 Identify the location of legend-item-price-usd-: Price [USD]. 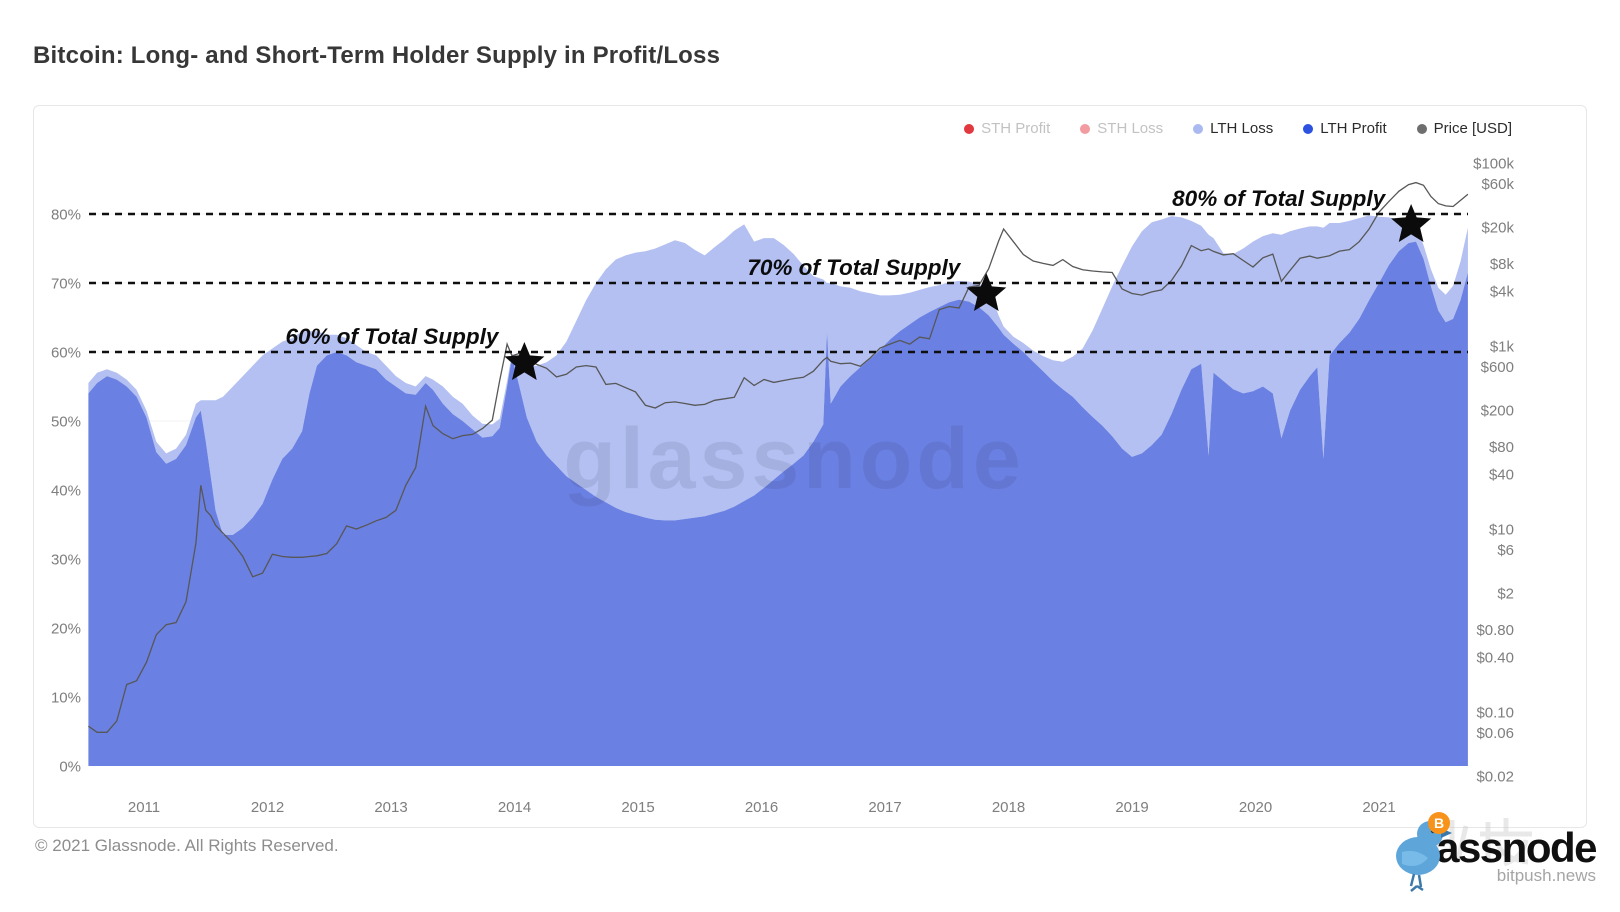
(1464, 128).